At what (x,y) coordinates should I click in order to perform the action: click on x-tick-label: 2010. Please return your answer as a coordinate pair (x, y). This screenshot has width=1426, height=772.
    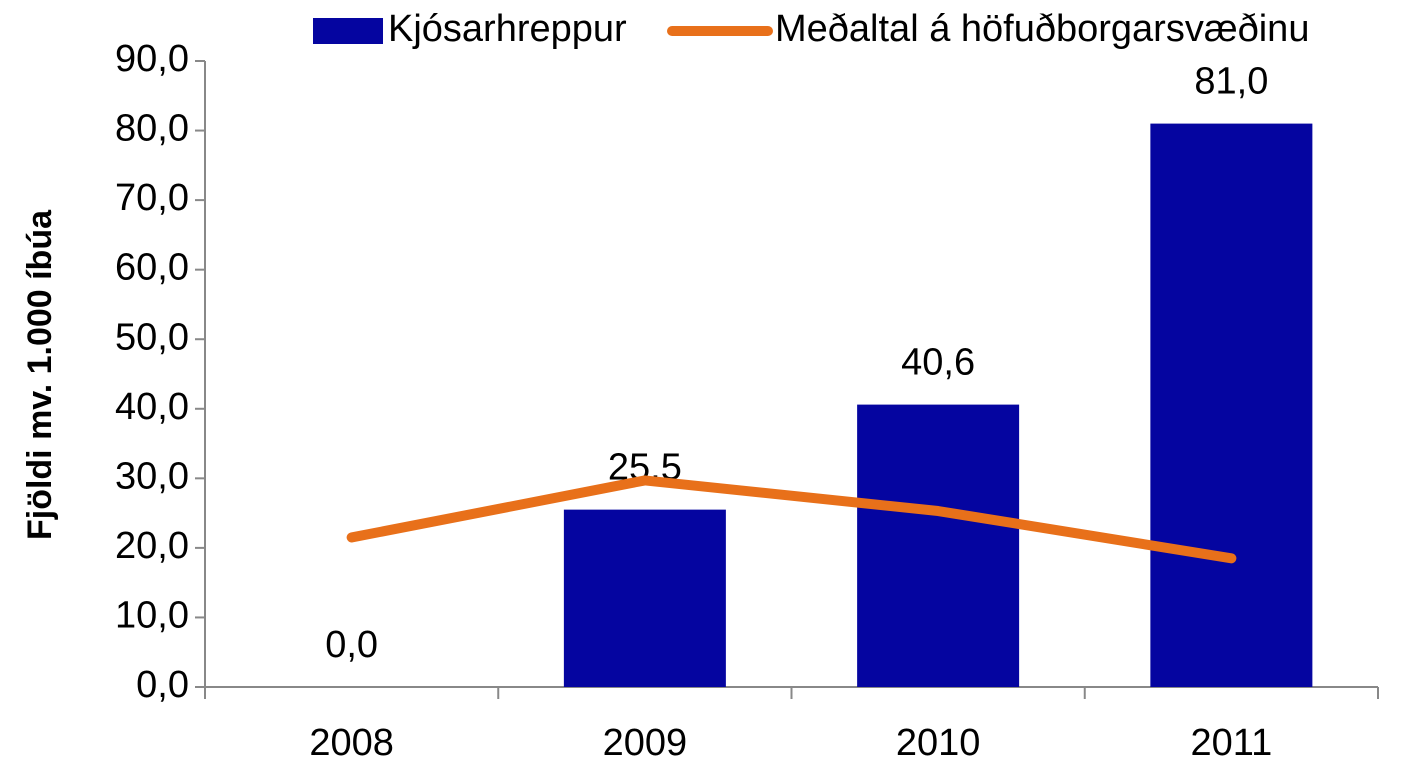
    Looking at the image, I should click on (938, 743).